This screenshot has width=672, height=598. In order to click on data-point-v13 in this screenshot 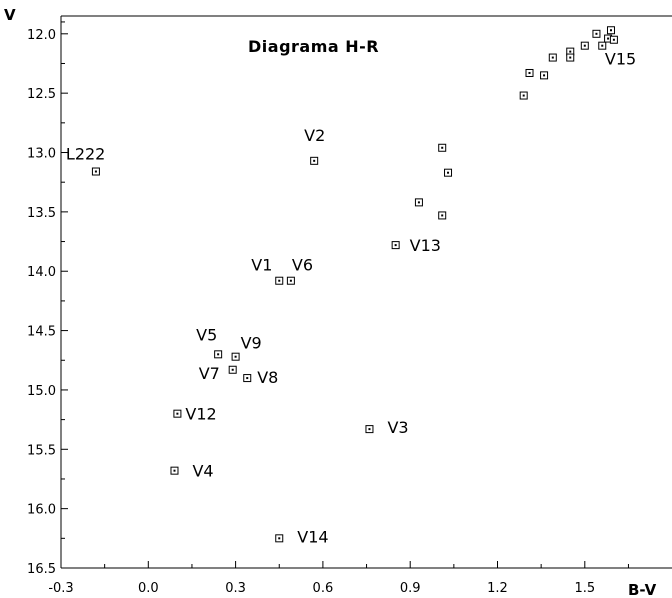, I will do `click(395, 245)`.